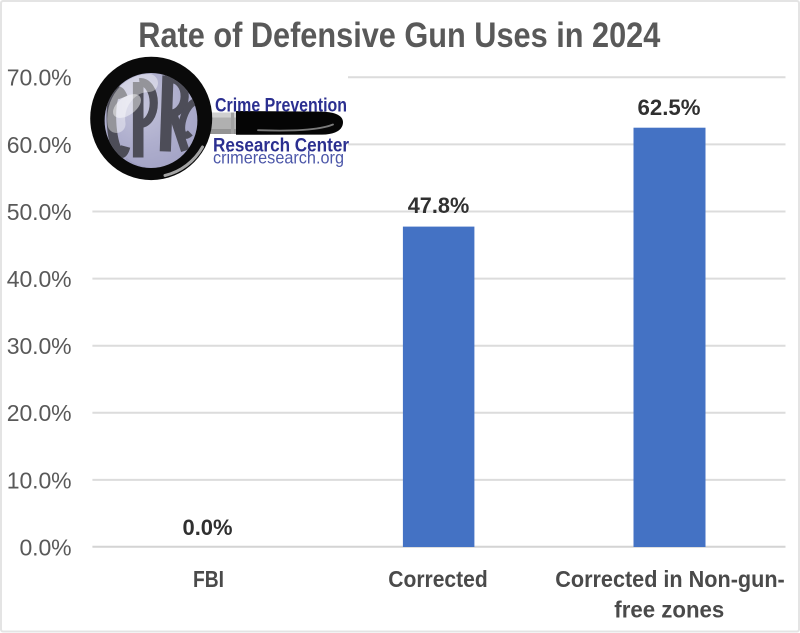 The height and width of the screenshot is (633, 800). Describe the element at coordinates (278, 157) in the screenshot. I see `svg-text: crimeresearch.org` at that location.